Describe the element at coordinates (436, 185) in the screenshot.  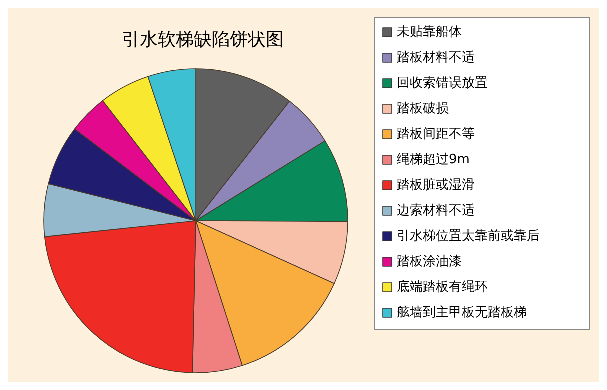
I see `legend-label: 踏板脏或湿滑` at that location.